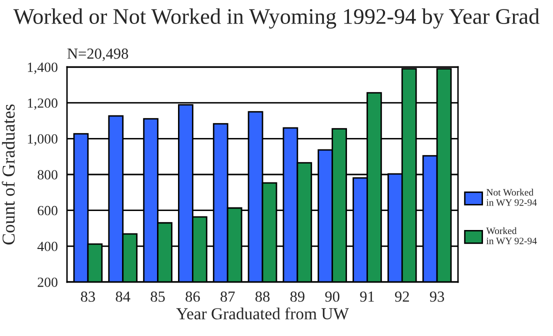  I want to click on chart-title: Worked or Not Worked in Wyoming 1992-94 by Year Grad, so click(276, 18).